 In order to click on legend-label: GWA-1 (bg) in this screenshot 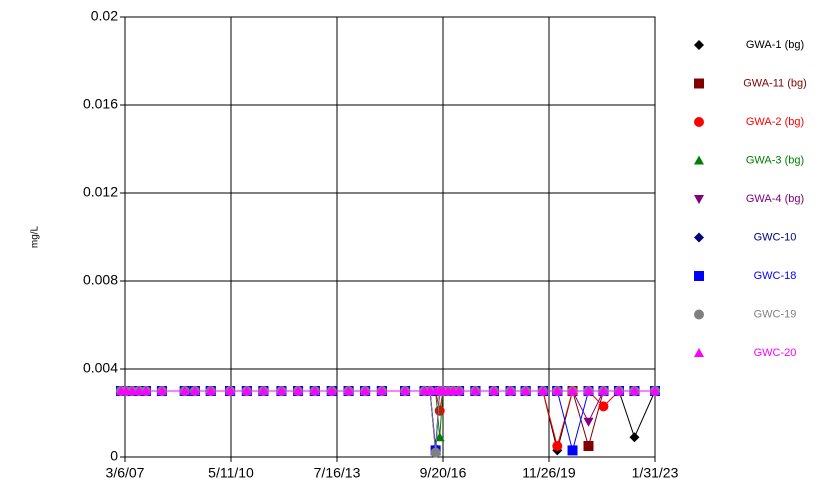, I will do `click(775, 45)`.